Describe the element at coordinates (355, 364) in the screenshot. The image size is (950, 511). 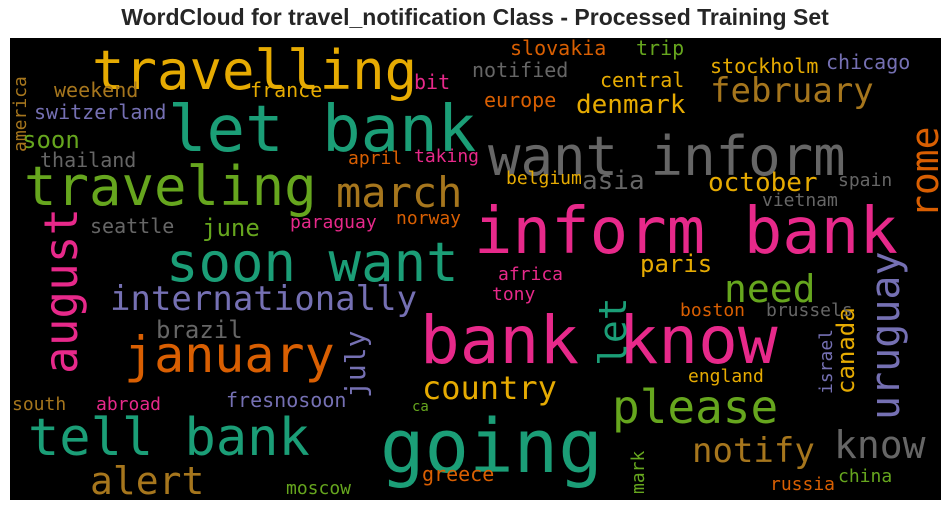
I see `word-july: july` at that location.